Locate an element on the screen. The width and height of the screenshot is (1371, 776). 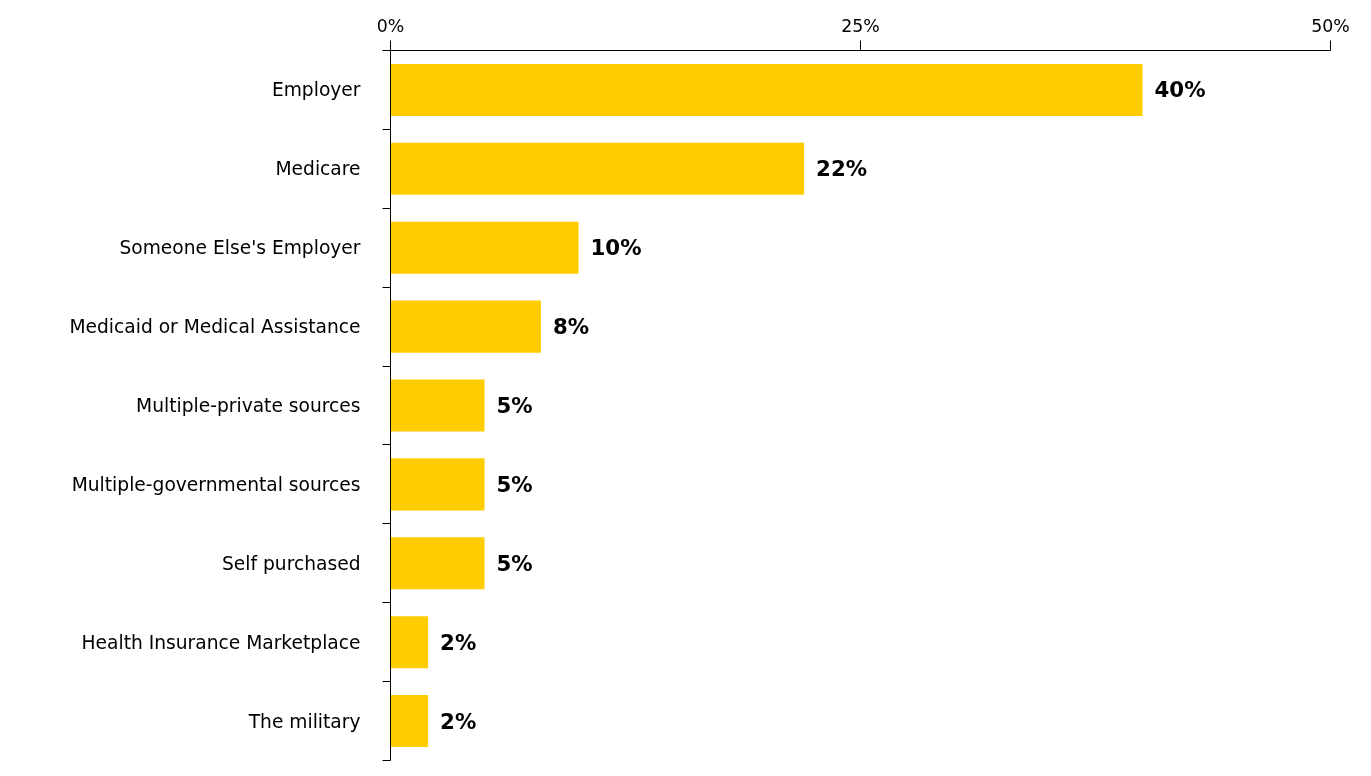
data-label: 22% is located at coordinates (842, 169).